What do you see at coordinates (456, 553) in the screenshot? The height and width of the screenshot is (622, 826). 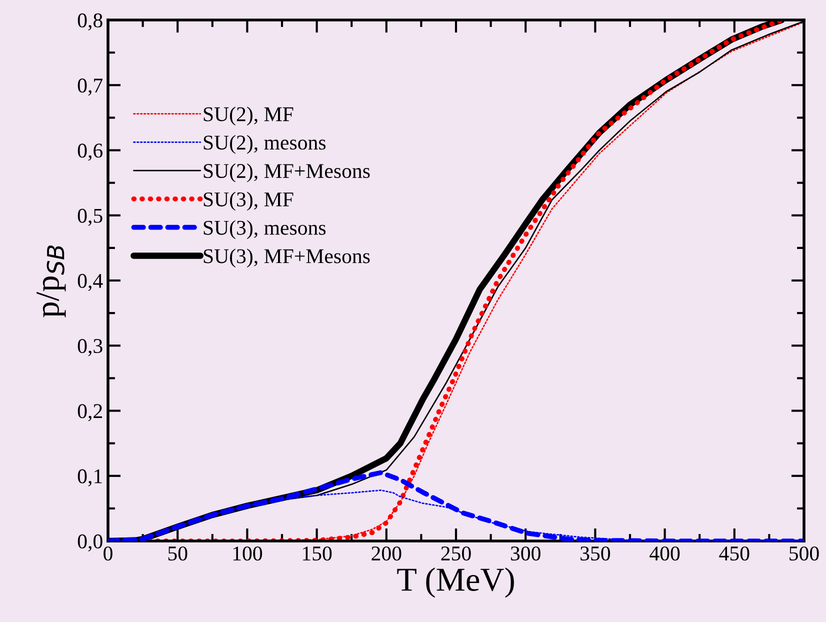 I see `x-tick-label: 250` at bounding box center [456, 553].